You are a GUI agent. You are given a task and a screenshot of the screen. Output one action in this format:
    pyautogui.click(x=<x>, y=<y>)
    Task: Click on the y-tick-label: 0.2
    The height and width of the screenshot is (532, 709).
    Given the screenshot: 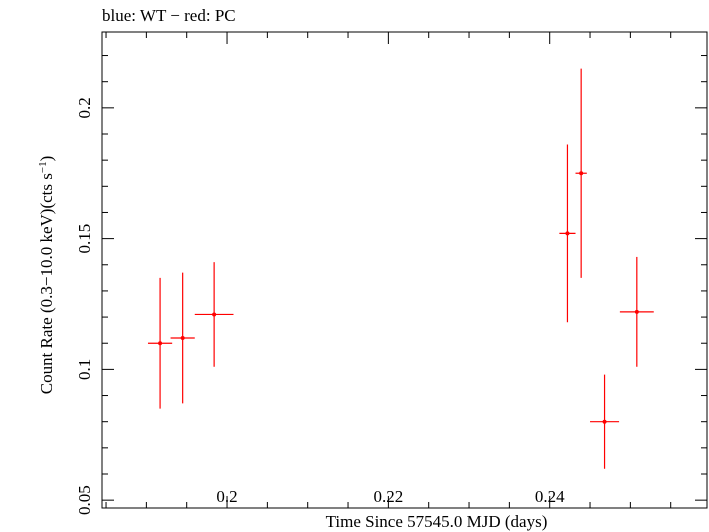 What is the action you would take?
    pyautogui.click(x=84, y=107)
    